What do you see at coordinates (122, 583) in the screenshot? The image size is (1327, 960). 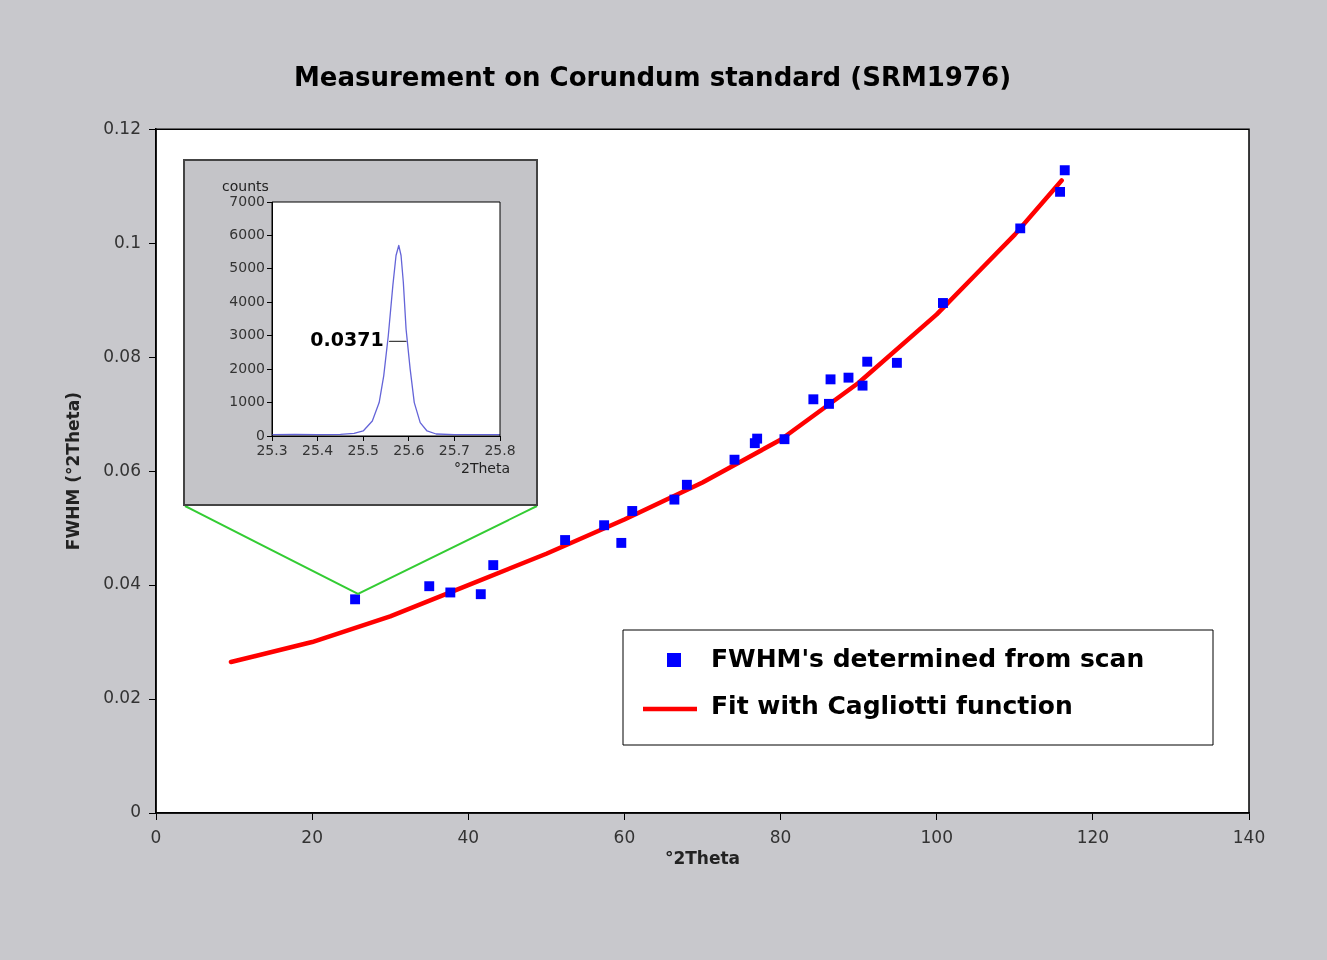 I see `y-tick-label: 0.04` at bounding box center [122, 583].